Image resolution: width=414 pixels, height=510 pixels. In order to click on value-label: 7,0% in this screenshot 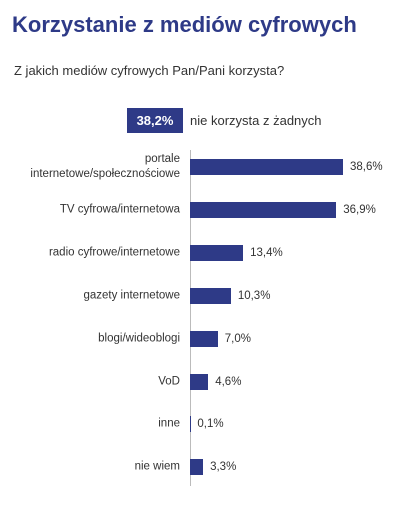, I will do `click(237, 338)`.